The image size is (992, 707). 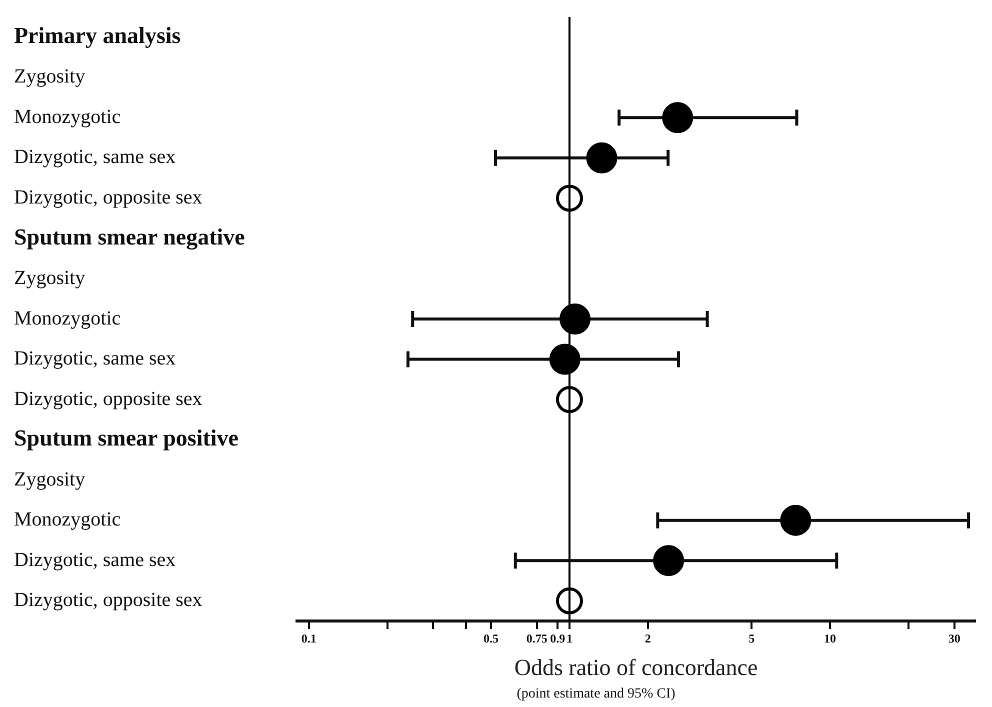 I want to click on x-tick-label: 0.1, so click(x=308, y=638).